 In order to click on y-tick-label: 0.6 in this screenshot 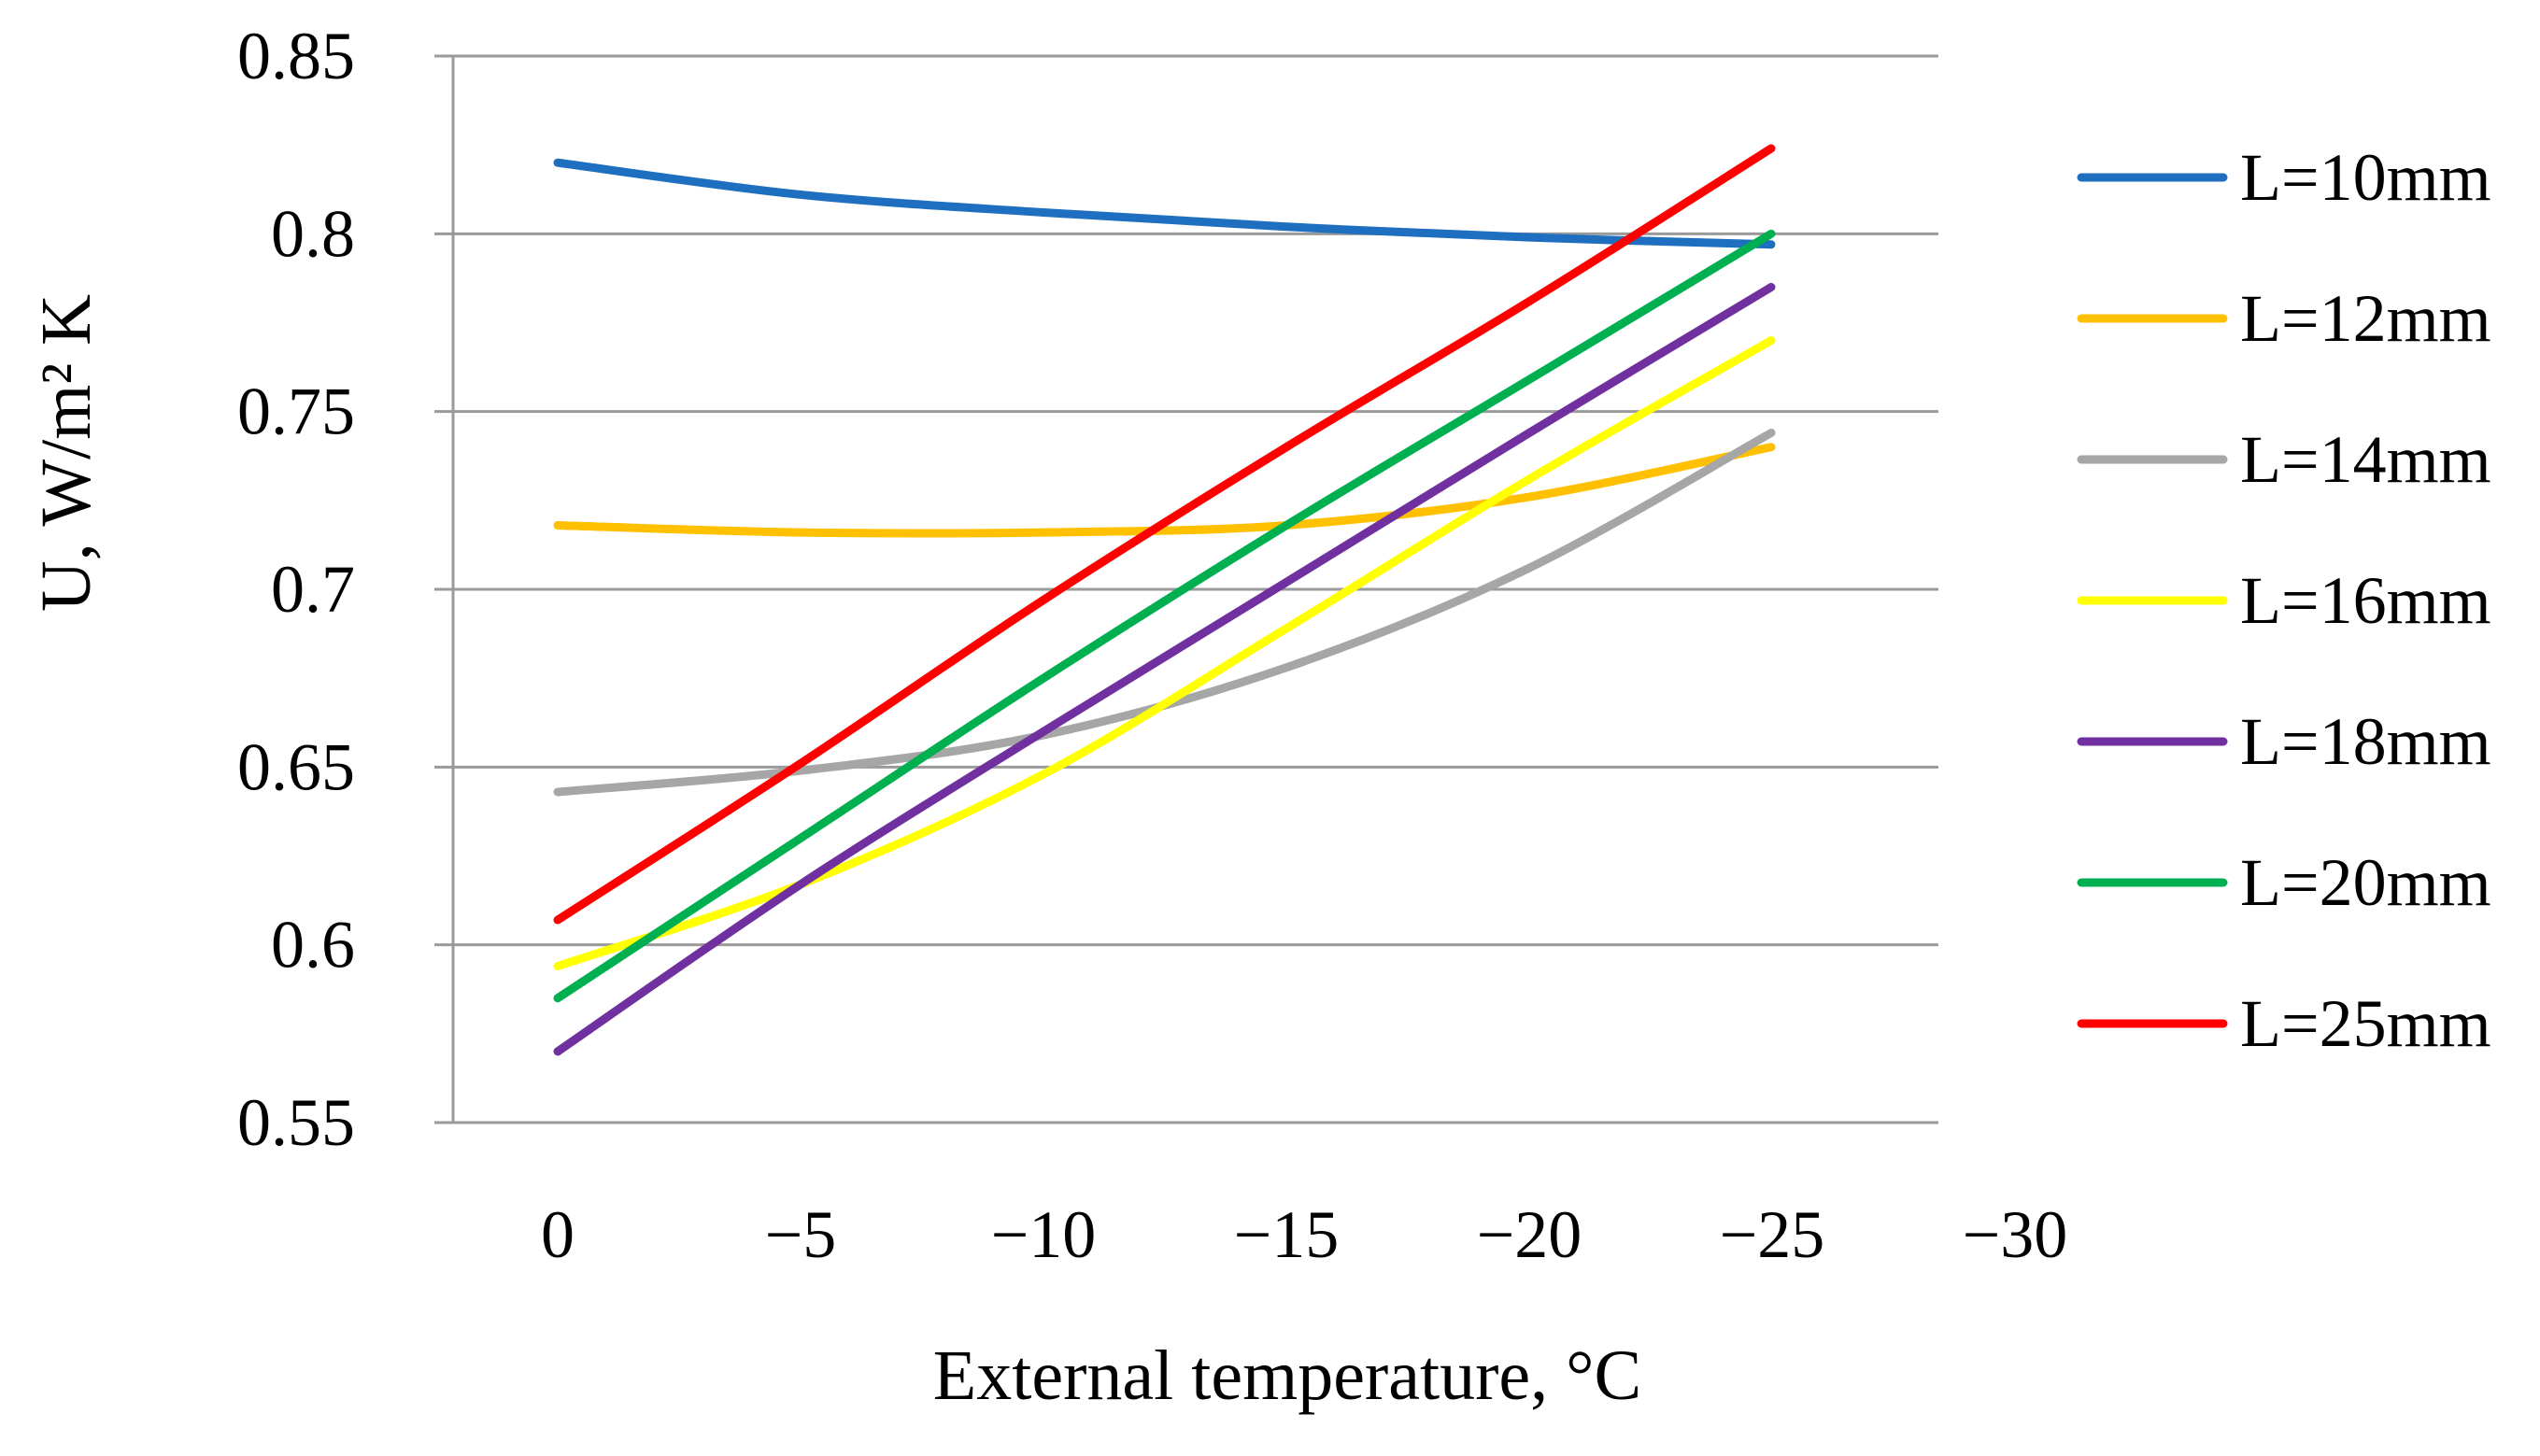, I will do `click(313, 945)`.